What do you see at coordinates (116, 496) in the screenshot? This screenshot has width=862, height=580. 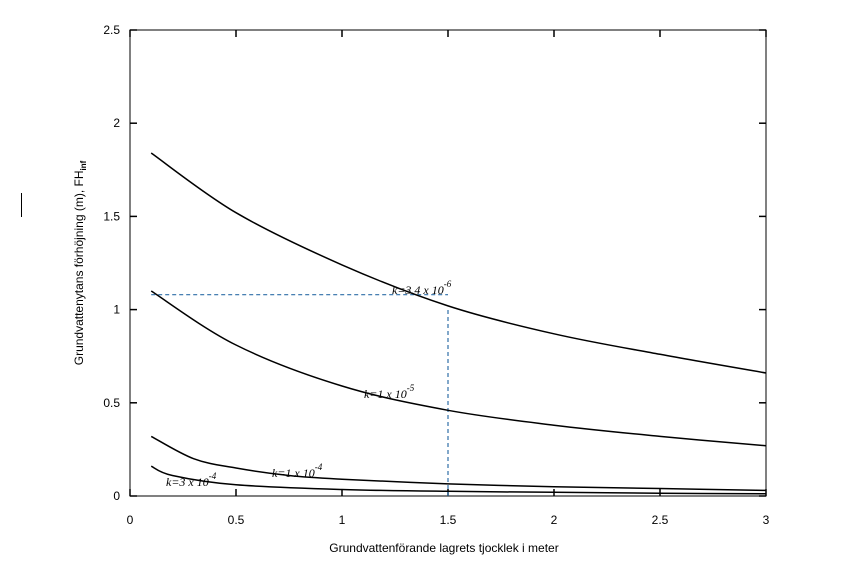 I see `y-tick-label: 0` at bounding box center [116, 496].